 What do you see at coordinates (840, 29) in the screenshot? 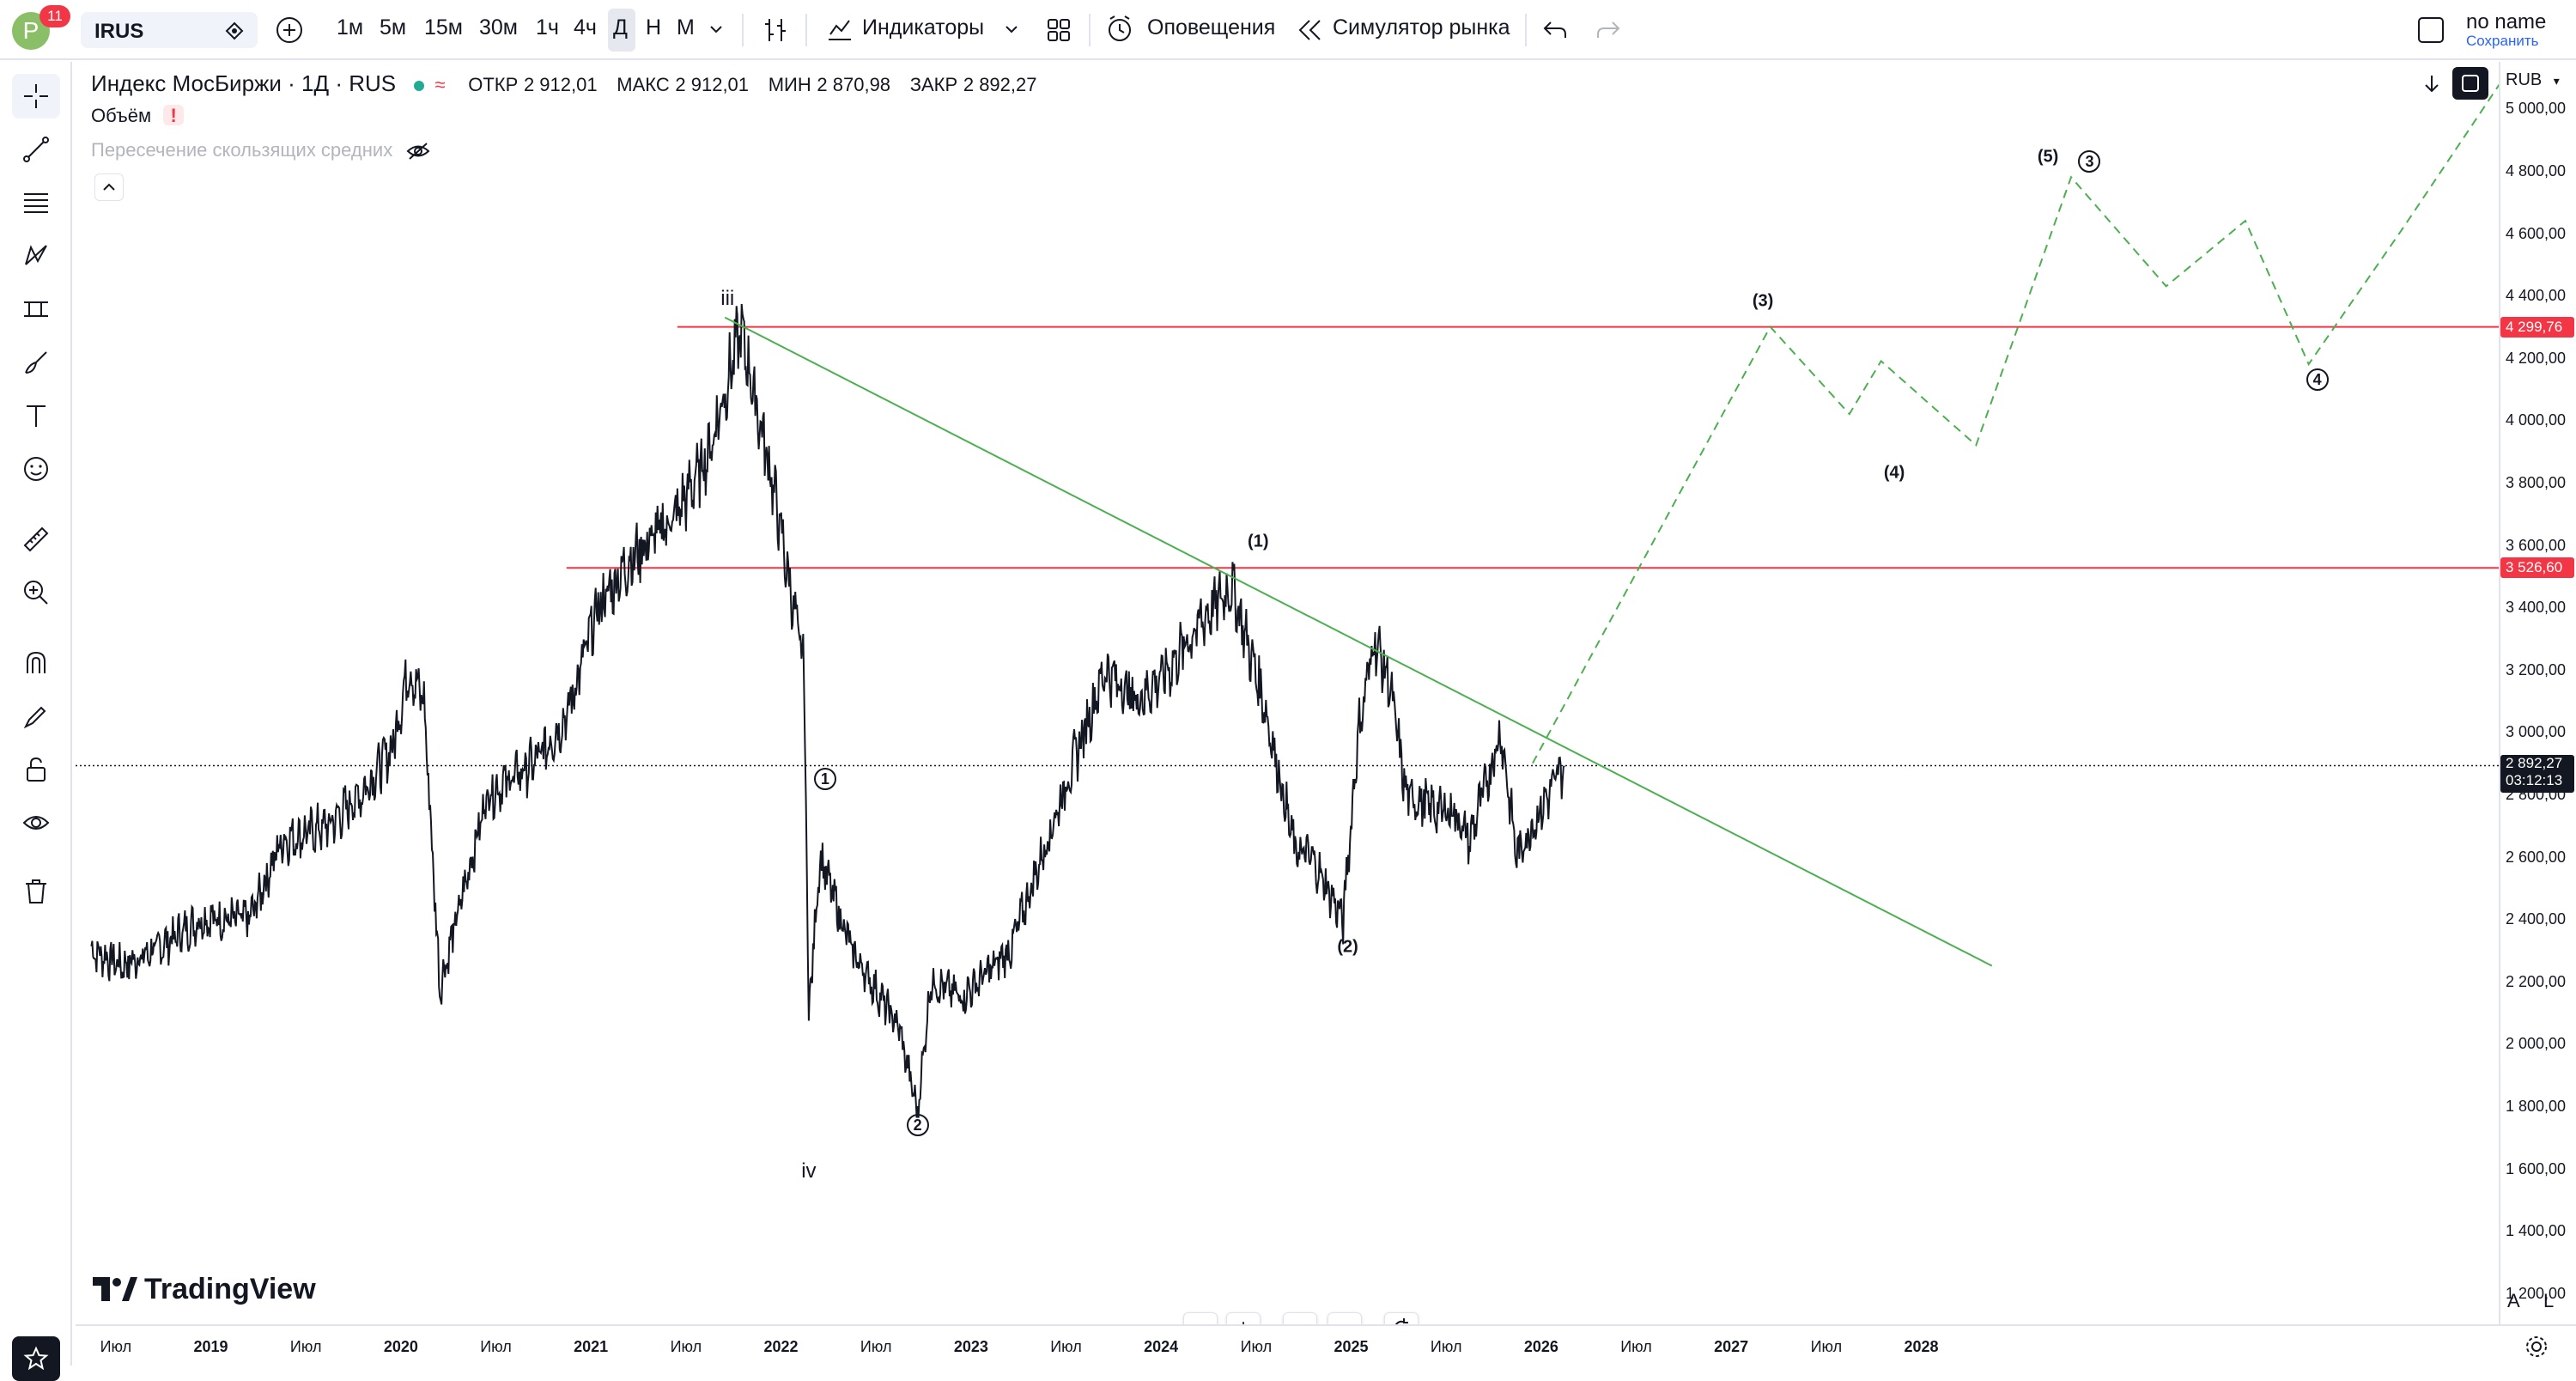
I see `indicators-icon` at bounding box center [840, 29].